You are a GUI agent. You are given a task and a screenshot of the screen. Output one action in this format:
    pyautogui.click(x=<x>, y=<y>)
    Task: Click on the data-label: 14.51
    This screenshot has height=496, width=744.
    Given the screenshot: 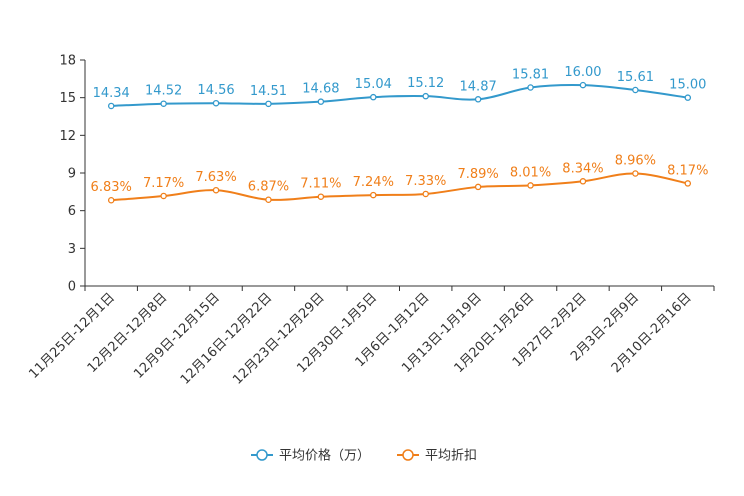 What is the action you would take?
    pyautogui.click(x=268, y=91)
    